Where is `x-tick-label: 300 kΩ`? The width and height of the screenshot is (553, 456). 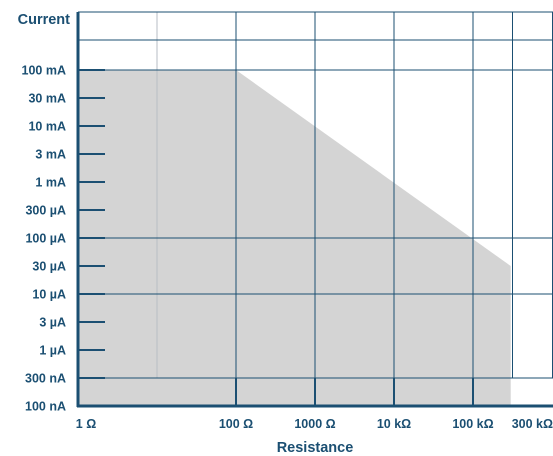 x-tick-label: 300 kΩ is located at coordinates (532, 424).